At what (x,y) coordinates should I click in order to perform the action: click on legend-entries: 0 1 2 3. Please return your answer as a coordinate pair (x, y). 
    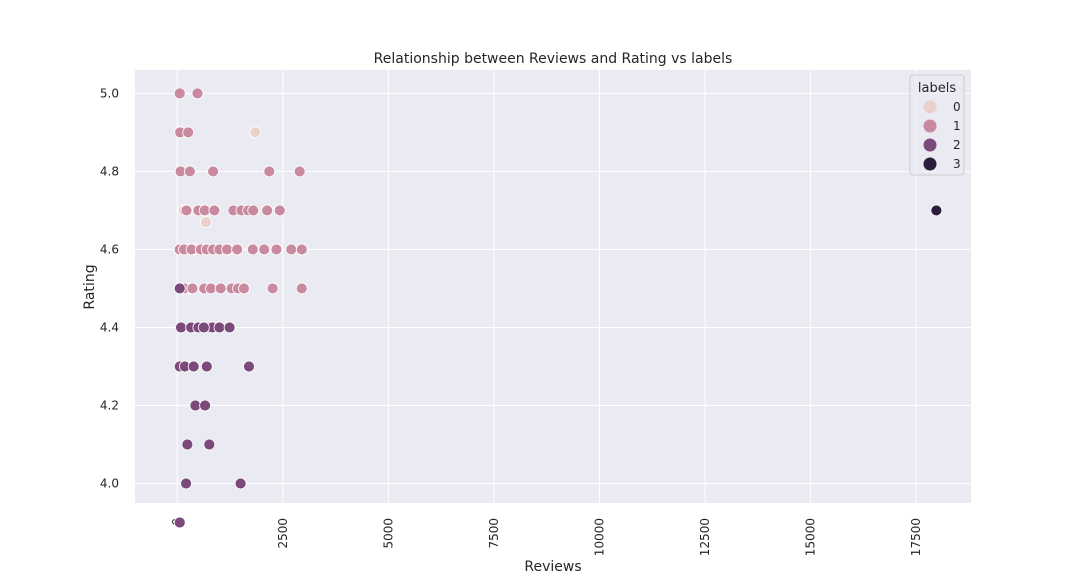
    Looking at the image, I should click on (942, 135).